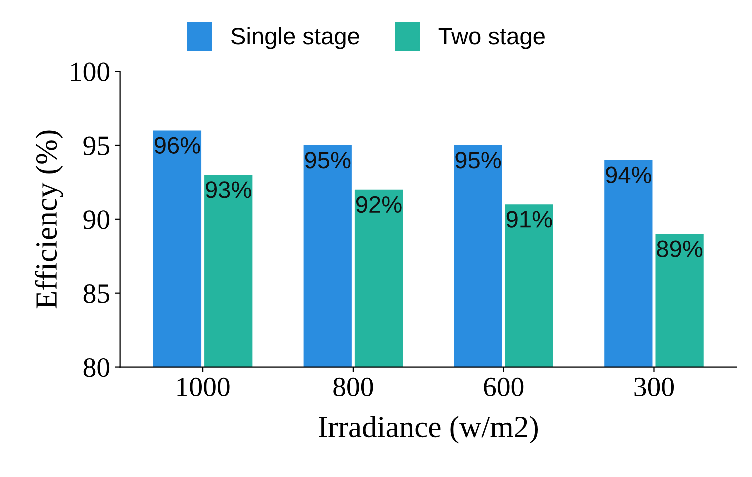 The image size is (752, 477). What do you see at coordinates (504, 387) in the screenshot?
I see `x-tick-label: 600` at bounding box center [504, 387].